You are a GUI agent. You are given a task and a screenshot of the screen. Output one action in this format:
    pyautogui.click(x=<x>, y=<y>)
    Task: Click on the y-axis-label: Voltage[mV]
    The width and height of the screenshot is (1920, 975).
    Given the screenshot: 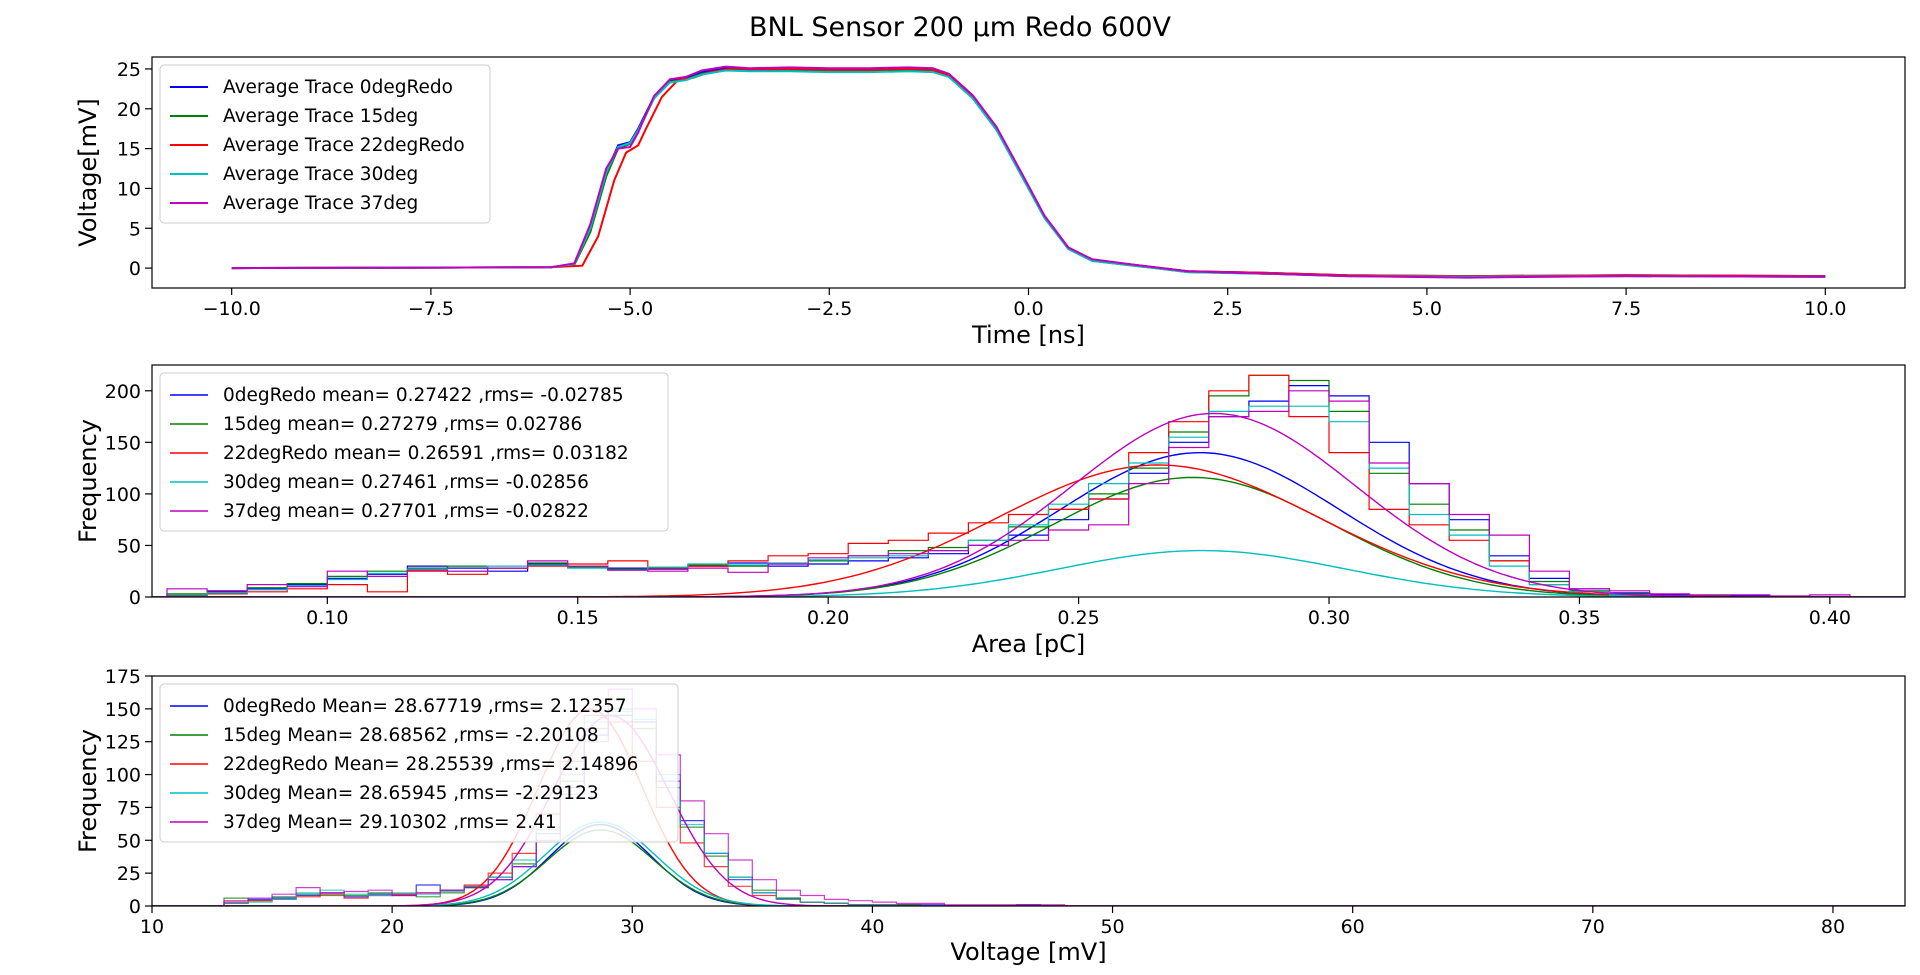 What is the action you would take?
    pyautogui.click(x=88, y=172)
    